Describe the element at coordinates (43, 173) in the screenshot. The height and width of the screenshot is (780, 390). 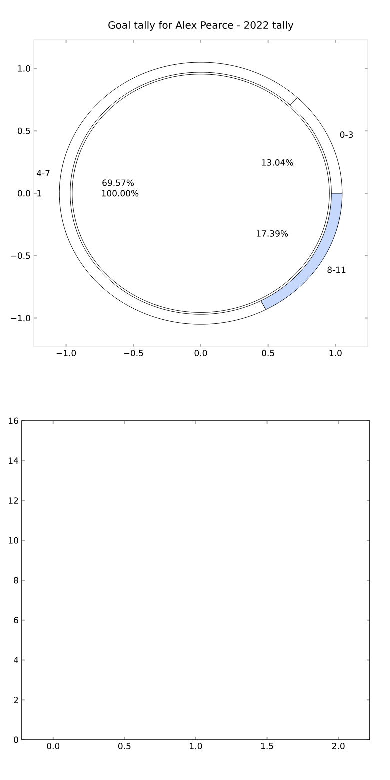
I see `slice-label: 4-7` at that location.